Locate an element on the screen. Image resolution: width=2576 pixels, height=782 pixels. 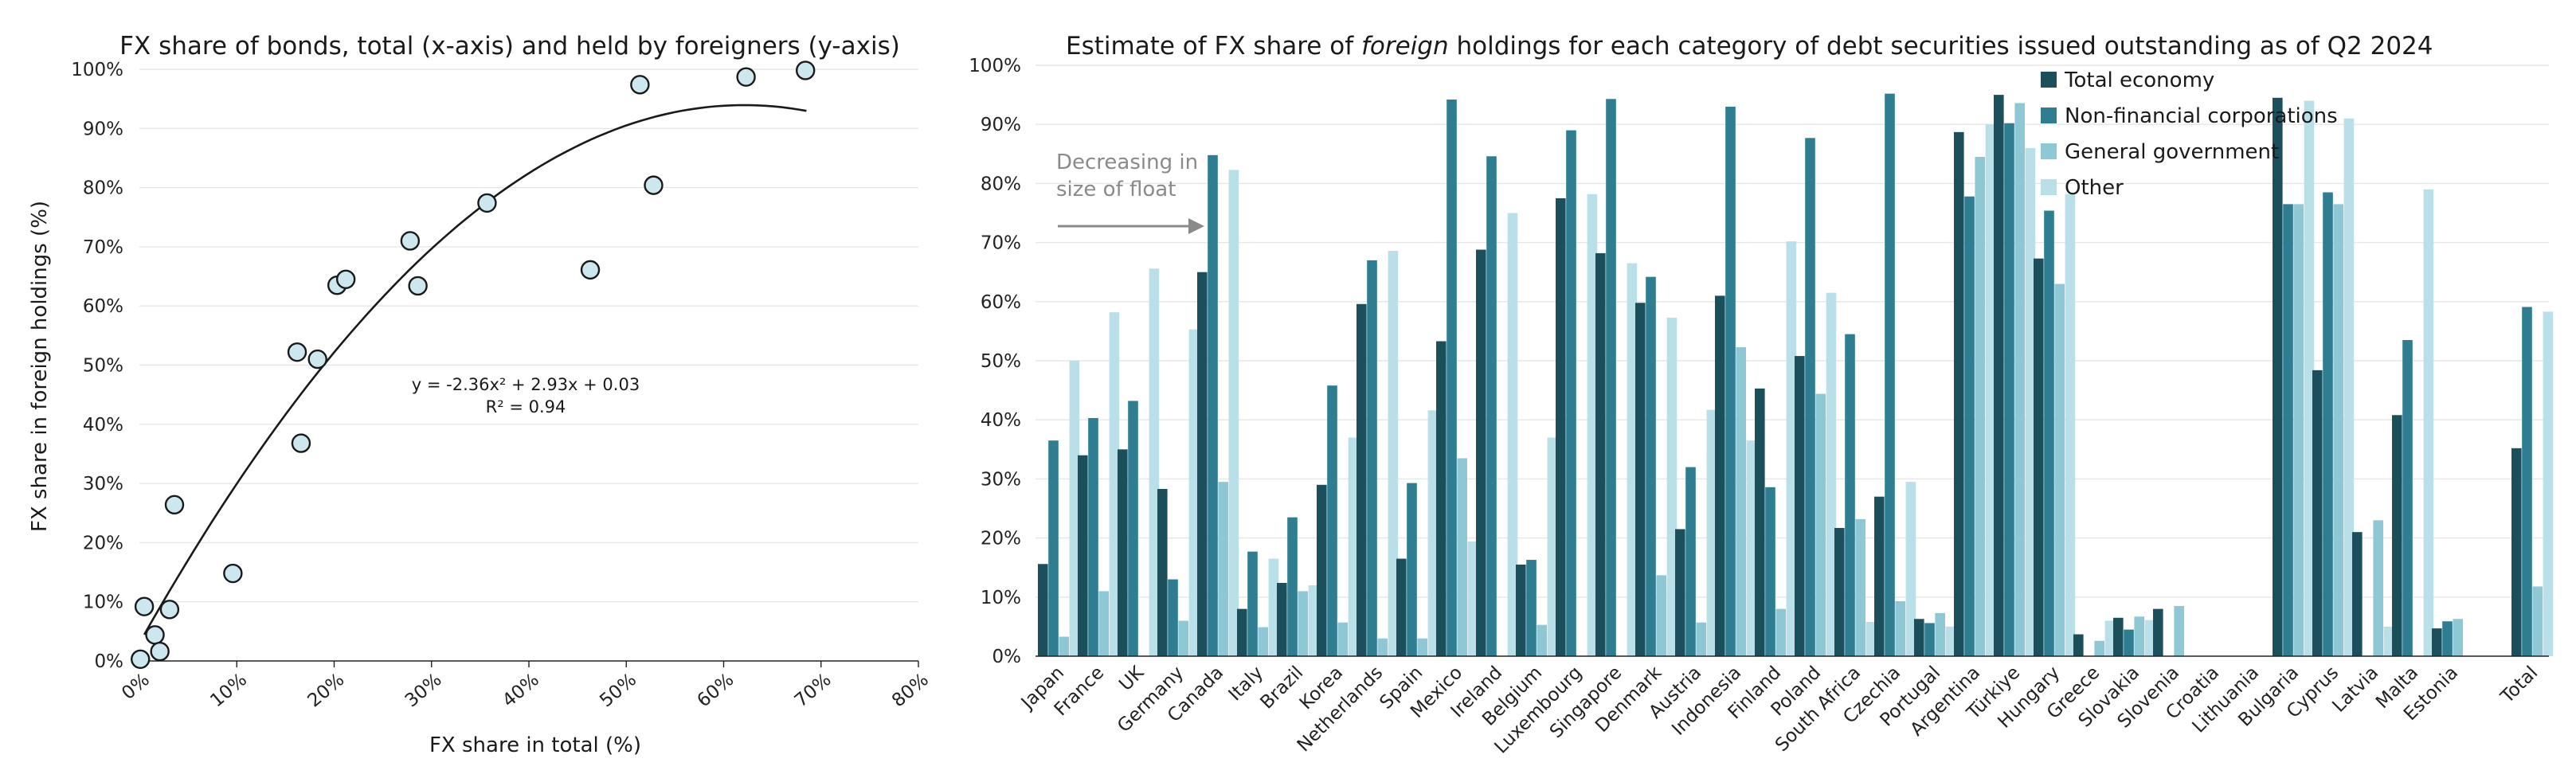
scatter-y-tick-label: 100% is located at coordinates (97, 70).